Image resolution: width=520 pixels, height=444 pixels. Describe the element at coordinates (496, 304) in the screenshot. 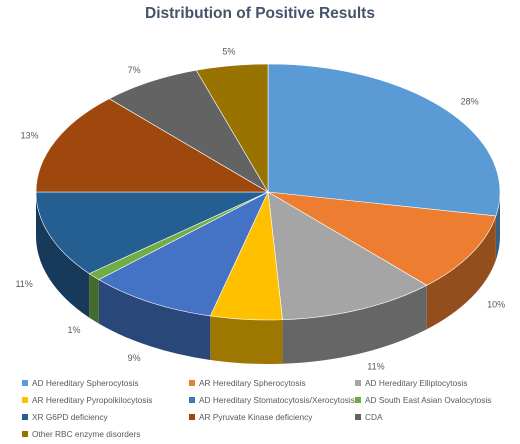

I see `data-label-ar-hereditary-spherocytosis: 10%` at that location.